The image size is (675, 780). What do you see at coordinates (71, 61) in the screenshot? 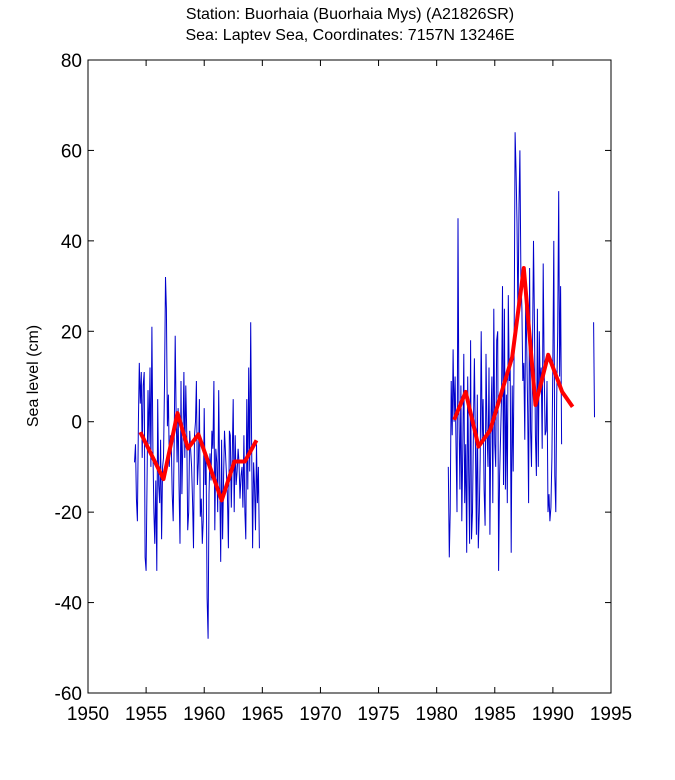
I see `y-tick-label: 80` at bounding box center [71, 61].